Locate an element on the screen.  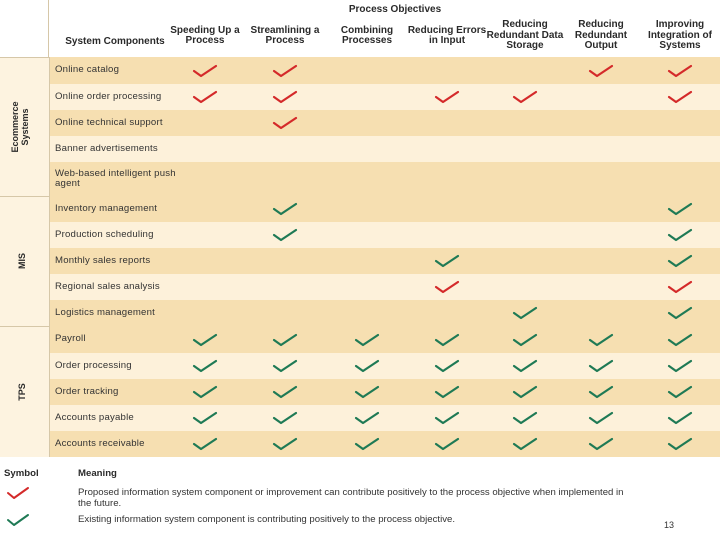
row-label: Banner advertisements is located at coordinates (106, 148).